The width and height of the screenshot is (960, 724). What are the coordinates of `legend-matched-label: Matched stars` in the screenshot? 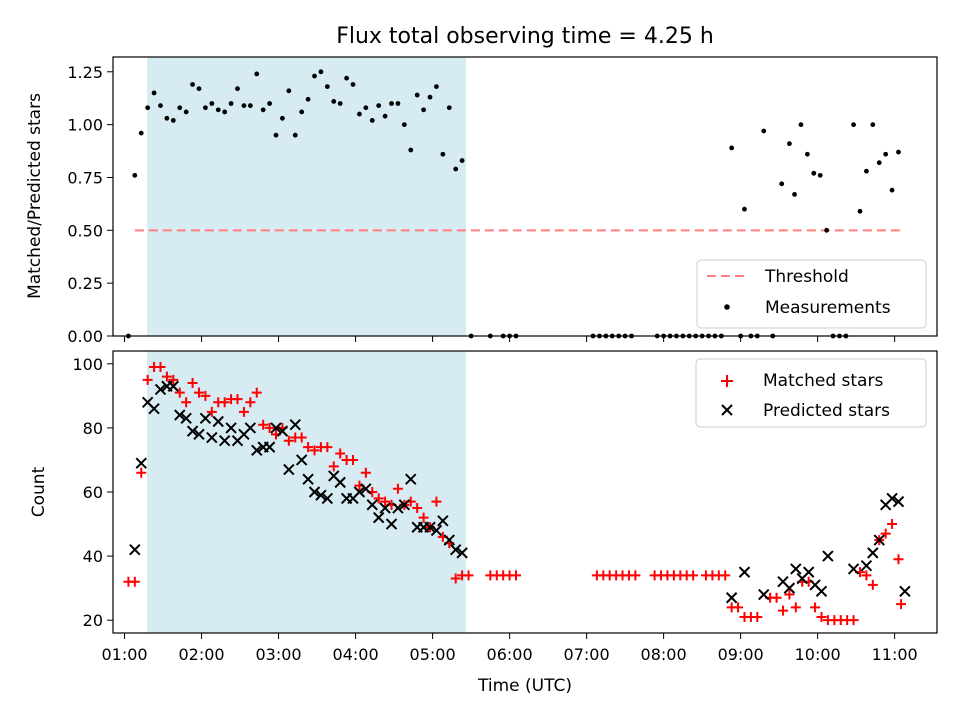 It's located at (823, 381).